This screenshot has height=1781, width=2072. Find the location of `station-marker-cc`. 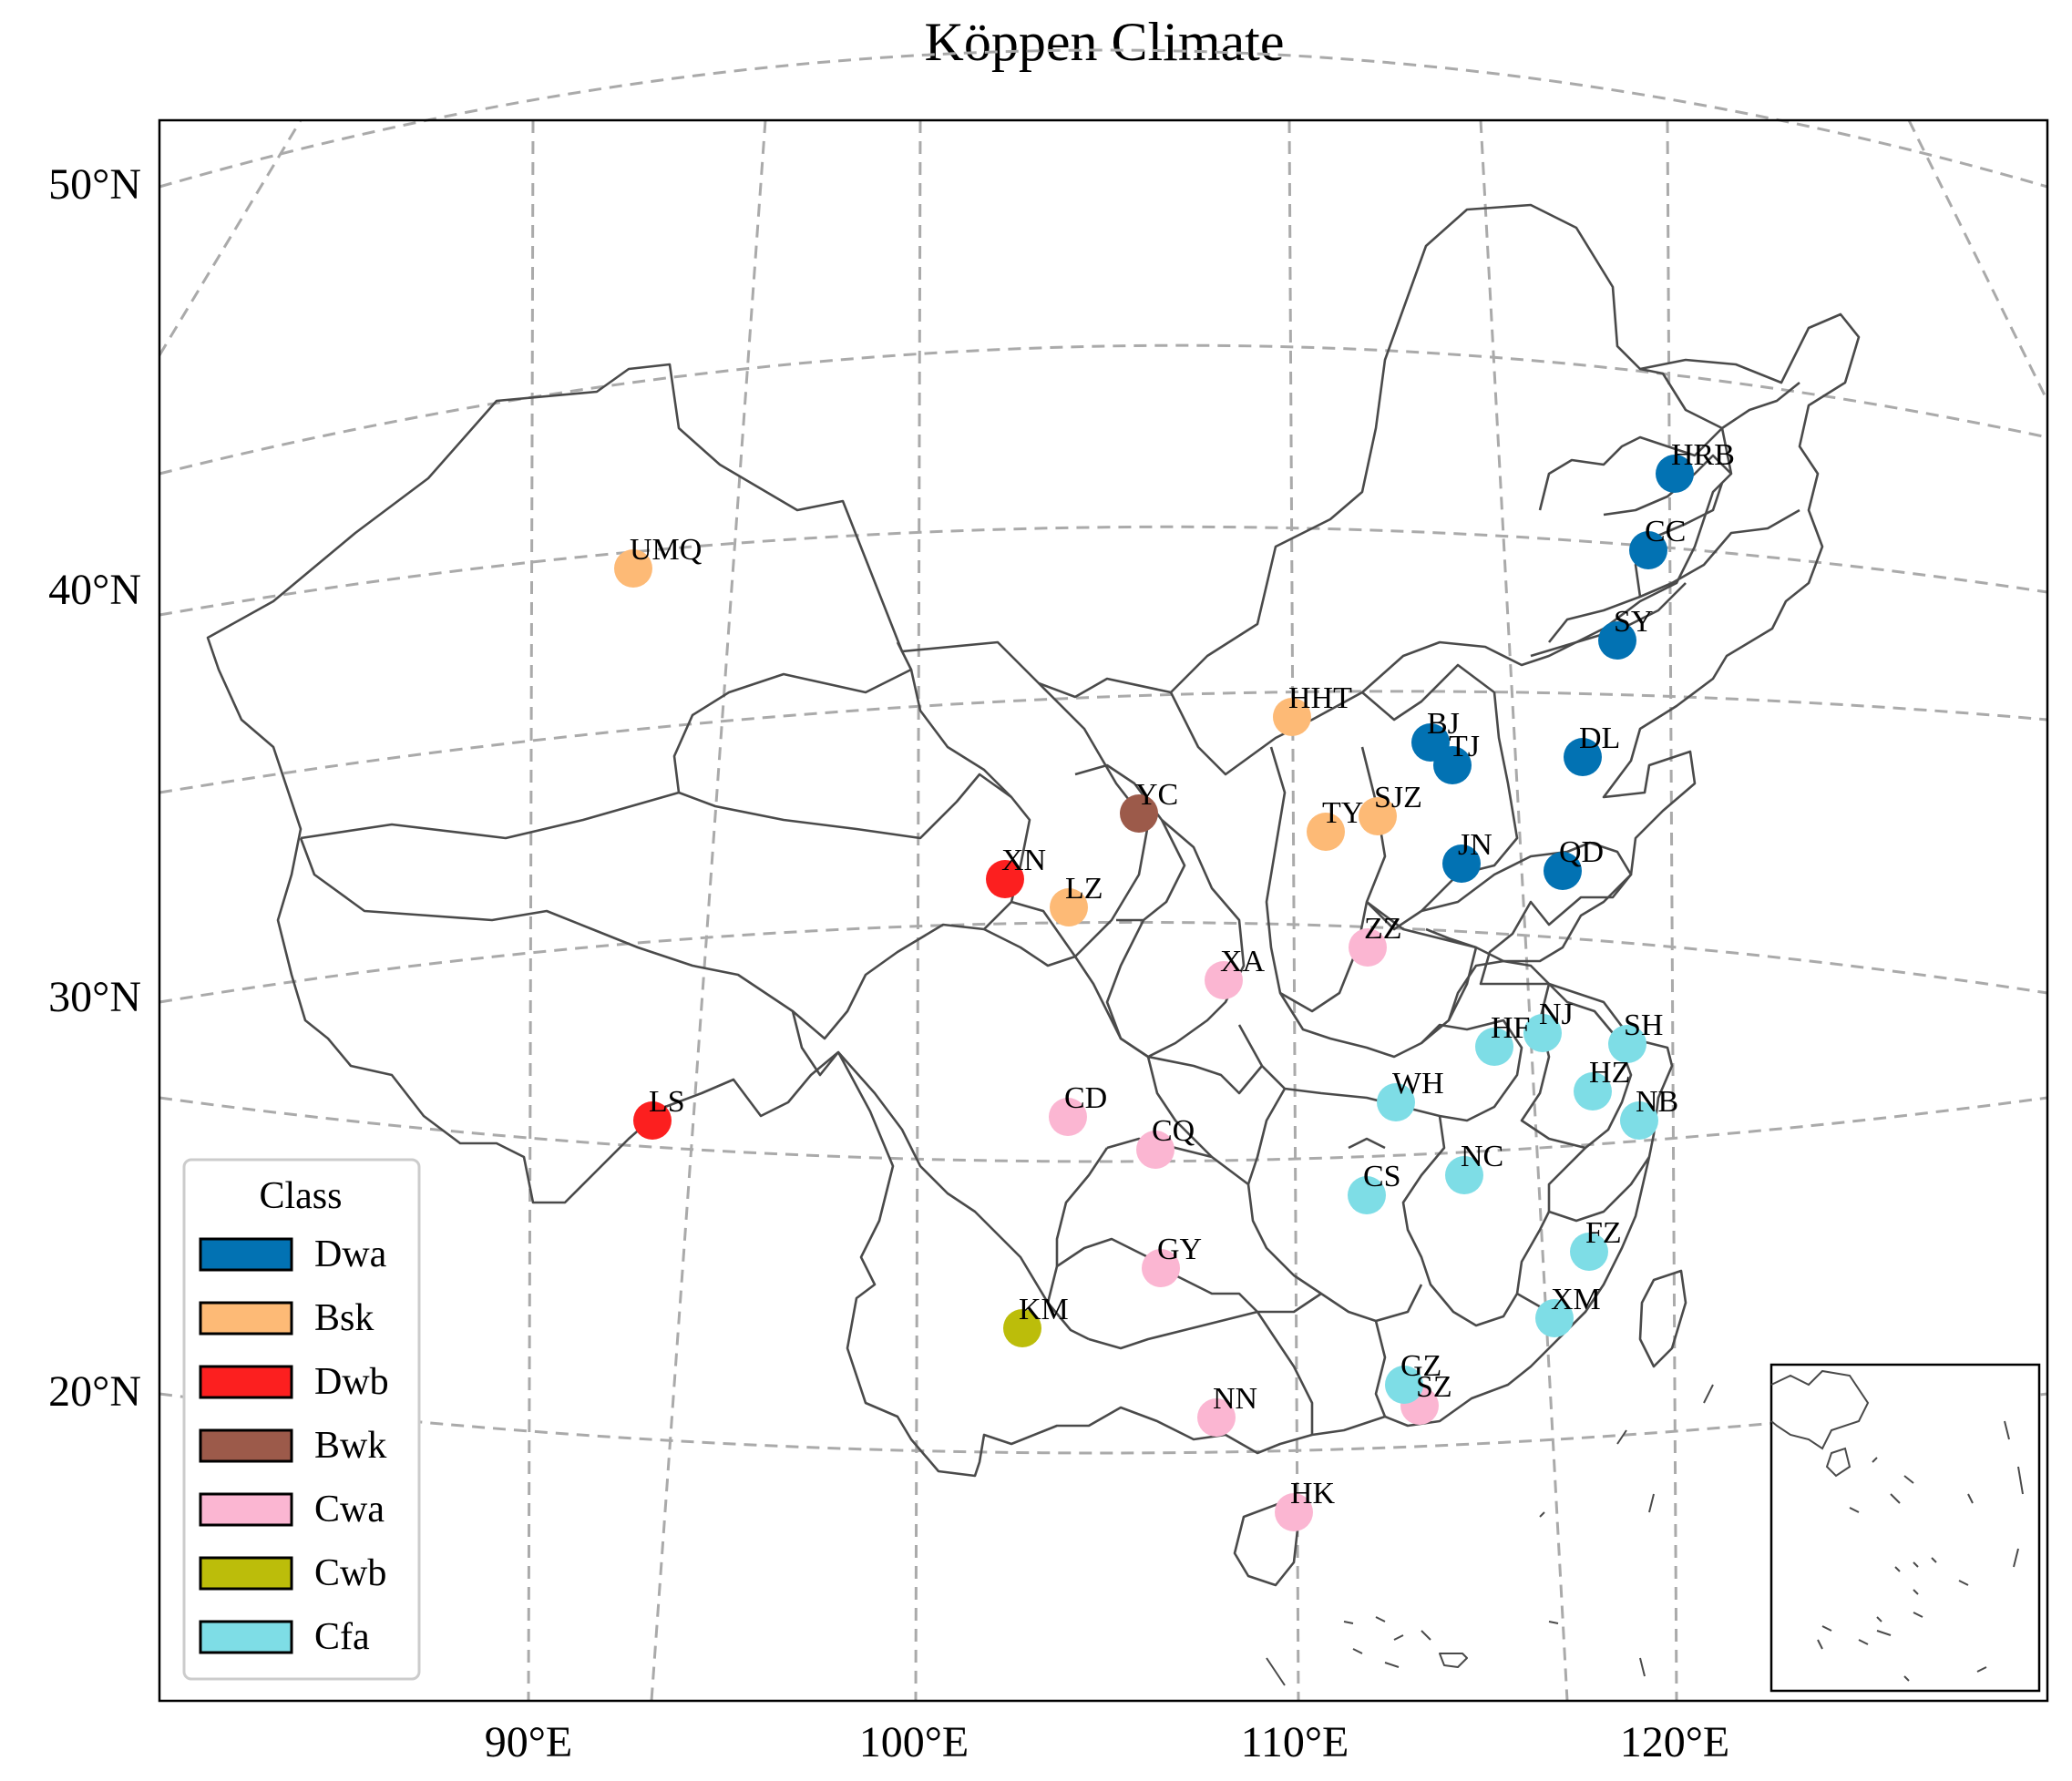

station-marker-cc is located at coordinates (1648, 550).